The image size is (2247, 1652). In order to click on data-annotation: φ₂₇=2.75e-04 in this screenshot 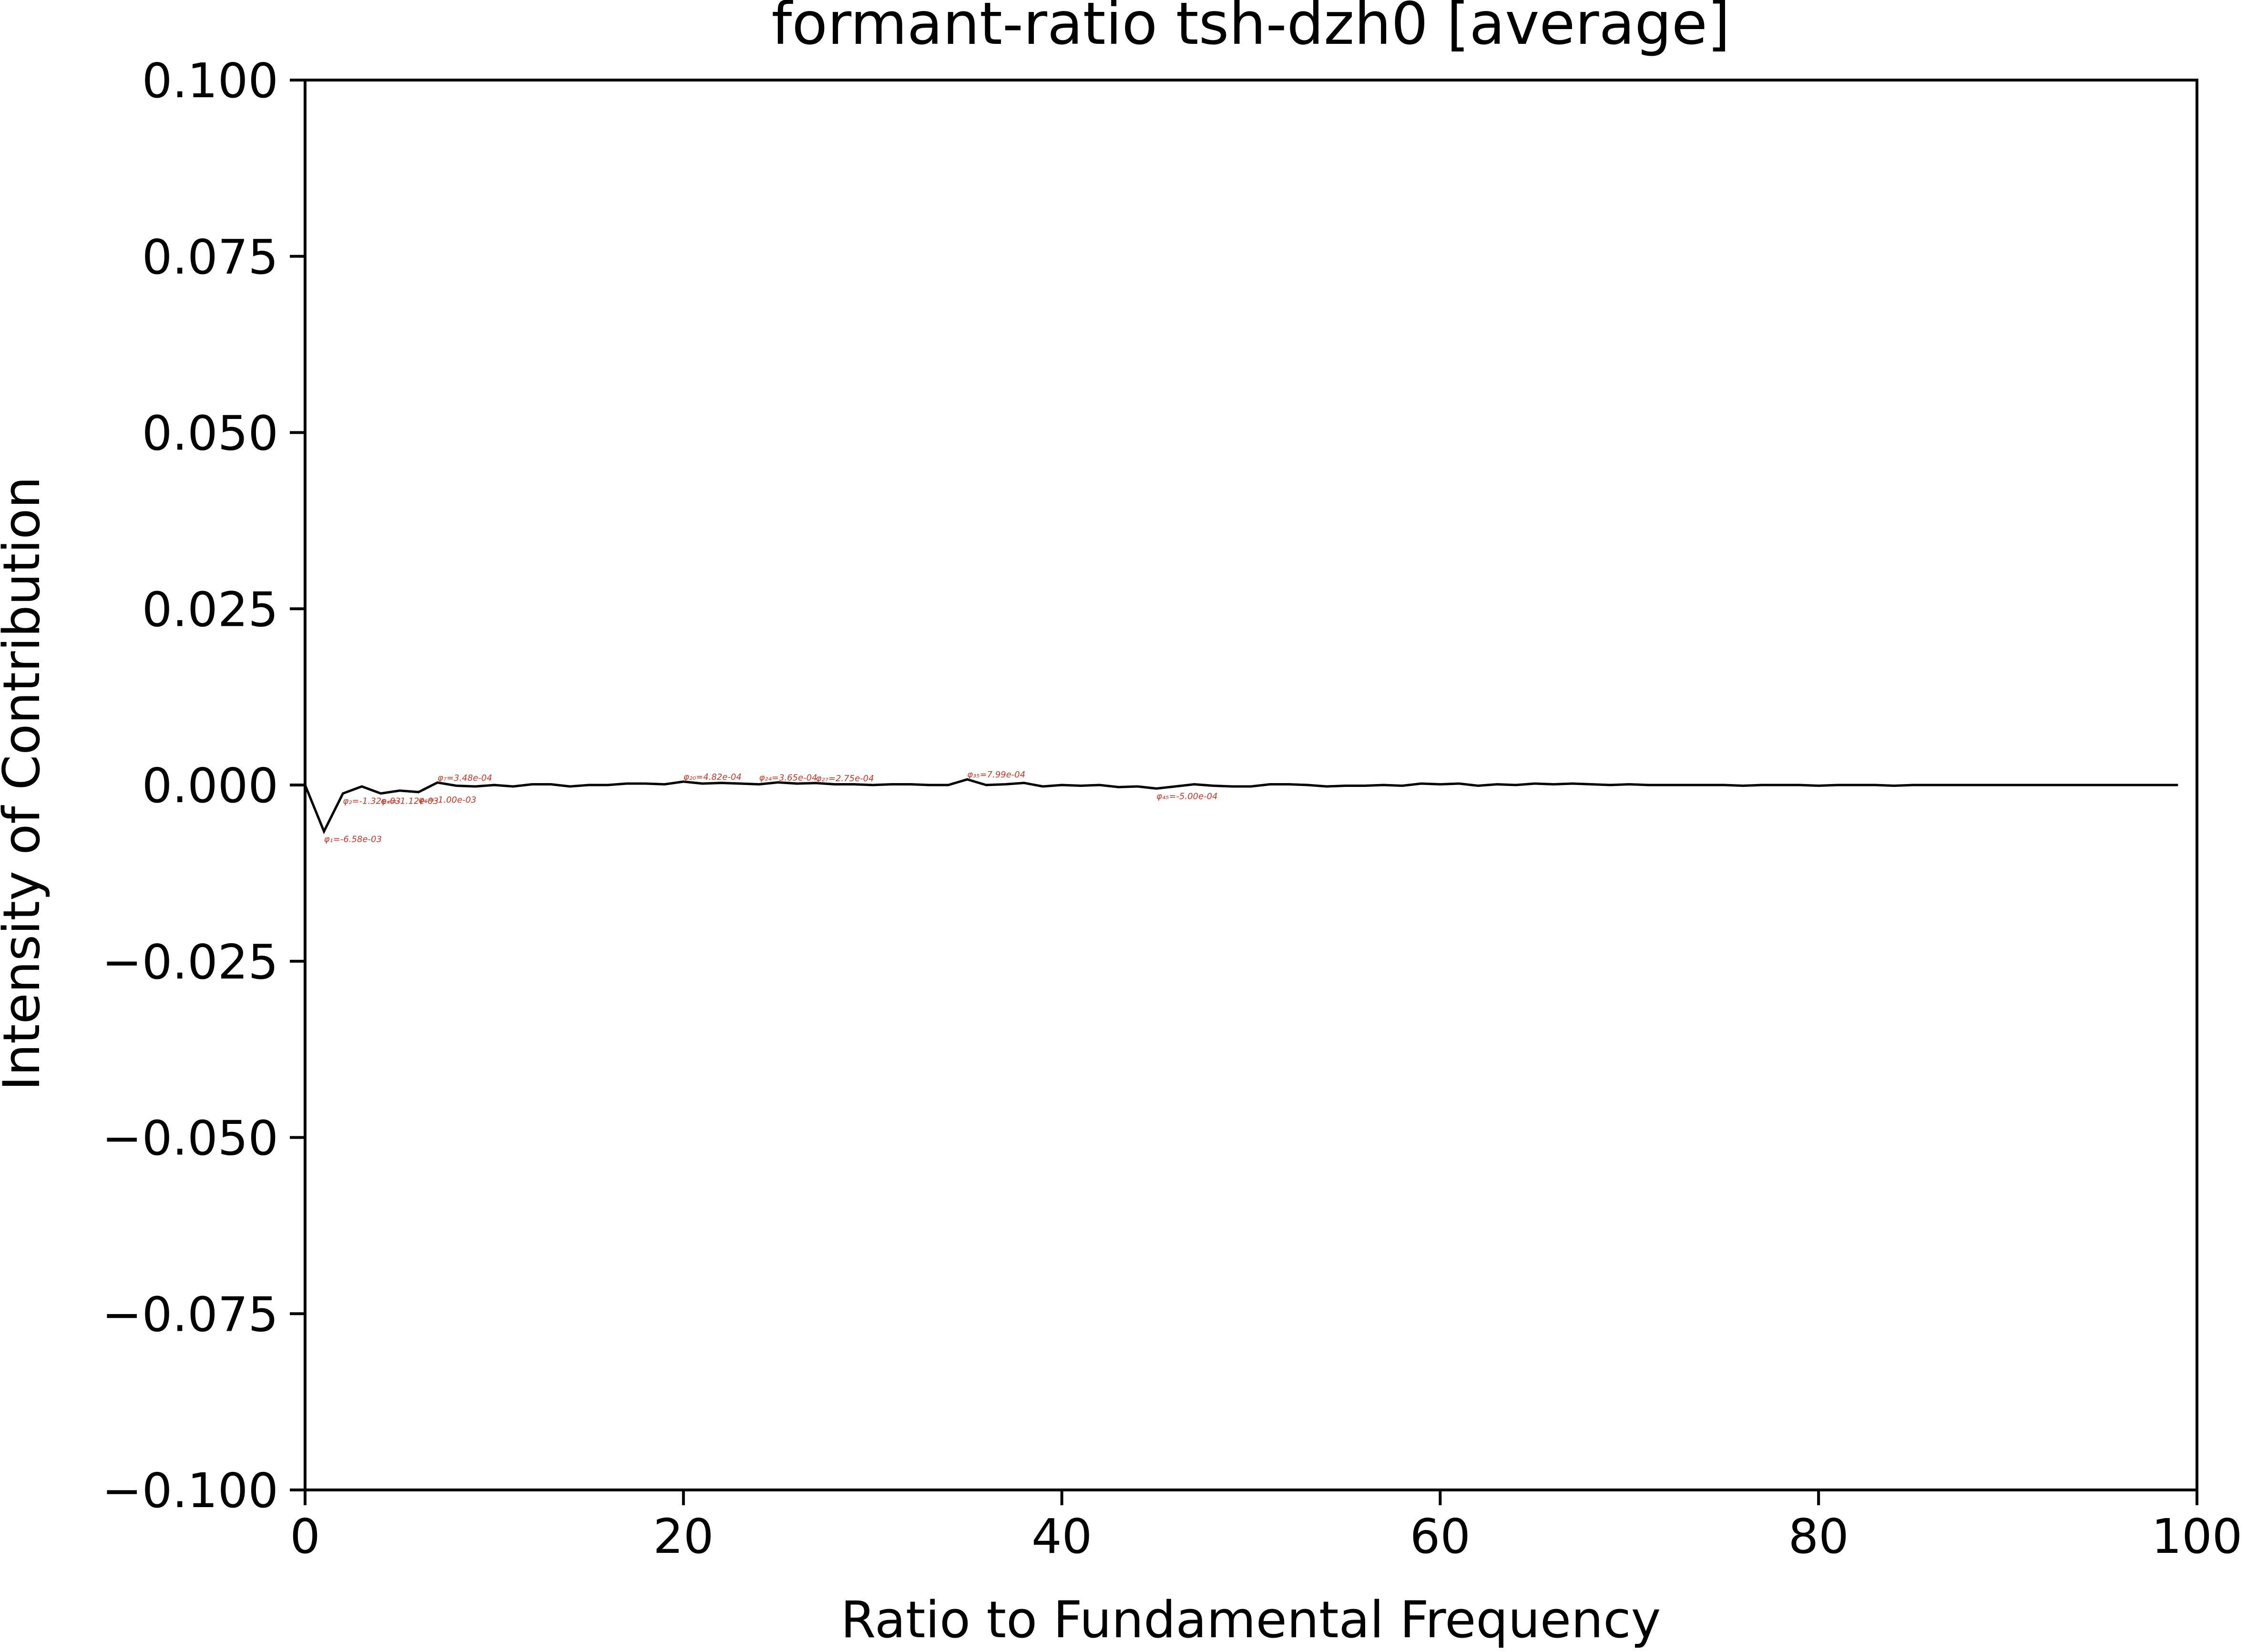, I will do `click(845, 779)`.